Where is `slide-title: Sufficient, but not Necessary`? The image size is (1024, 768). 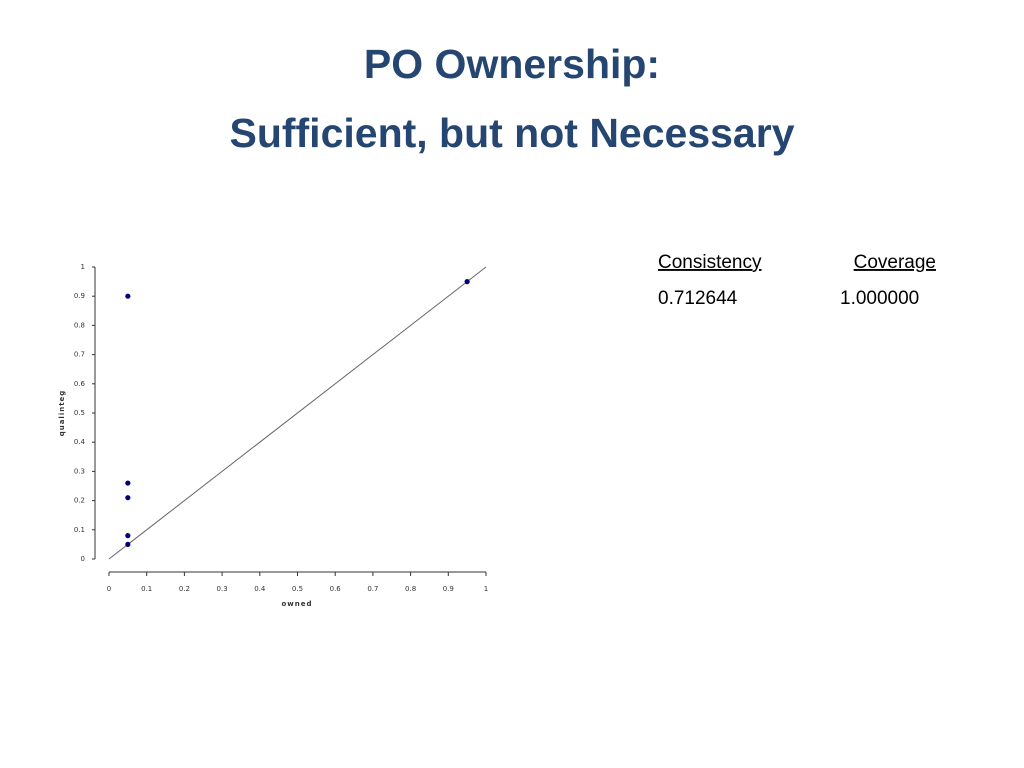 slide-title: Sufficient, but not Necessary is located at coordinates (511, 133).